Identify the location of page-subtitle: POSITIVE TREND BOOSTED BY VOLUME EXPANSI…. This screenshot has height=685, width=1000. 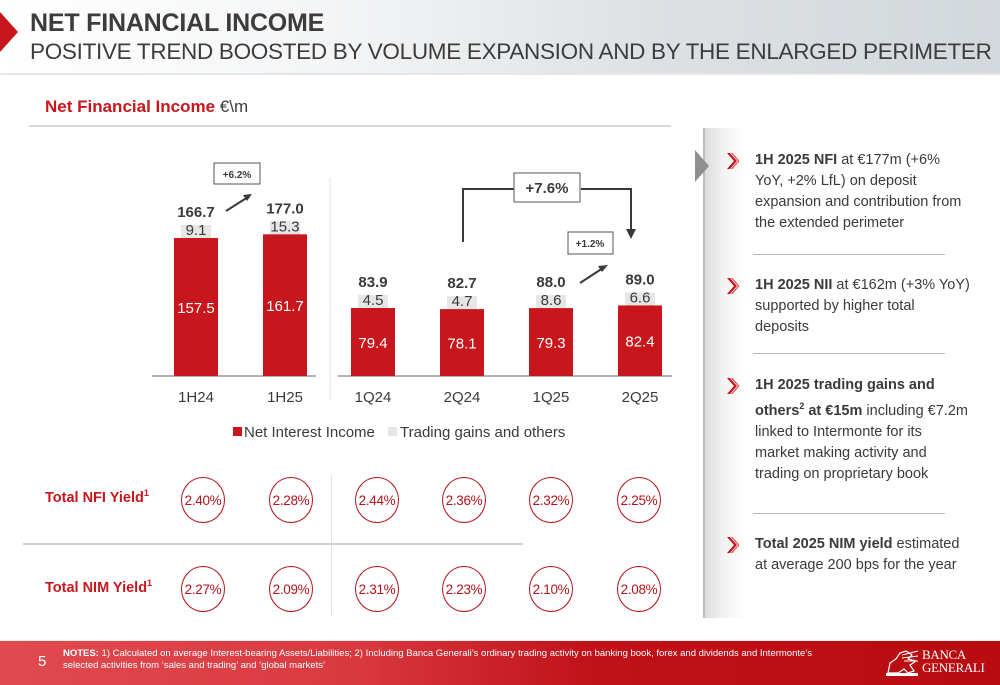
(511, 51).